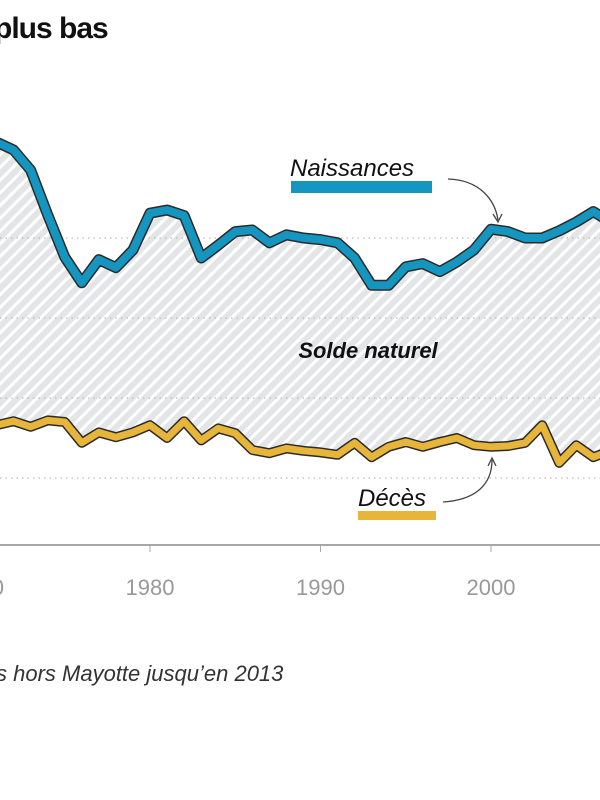 This screenshot has height=800, width=600. What do you see at coordinates (54, 28) in the screenshot?
I see `chart-title: plus bas` at bounding box center [54, 28].